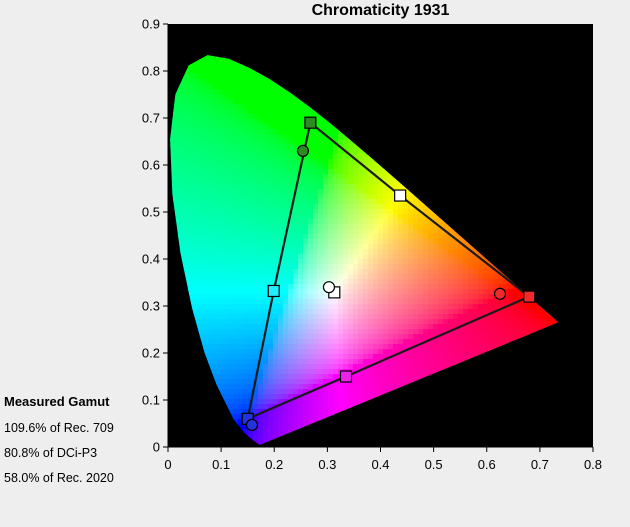  What do you see at coordinates (151, 353) in the screenshot?
I see `y-tick-label: 0.2` at bounding box center [151, 353].